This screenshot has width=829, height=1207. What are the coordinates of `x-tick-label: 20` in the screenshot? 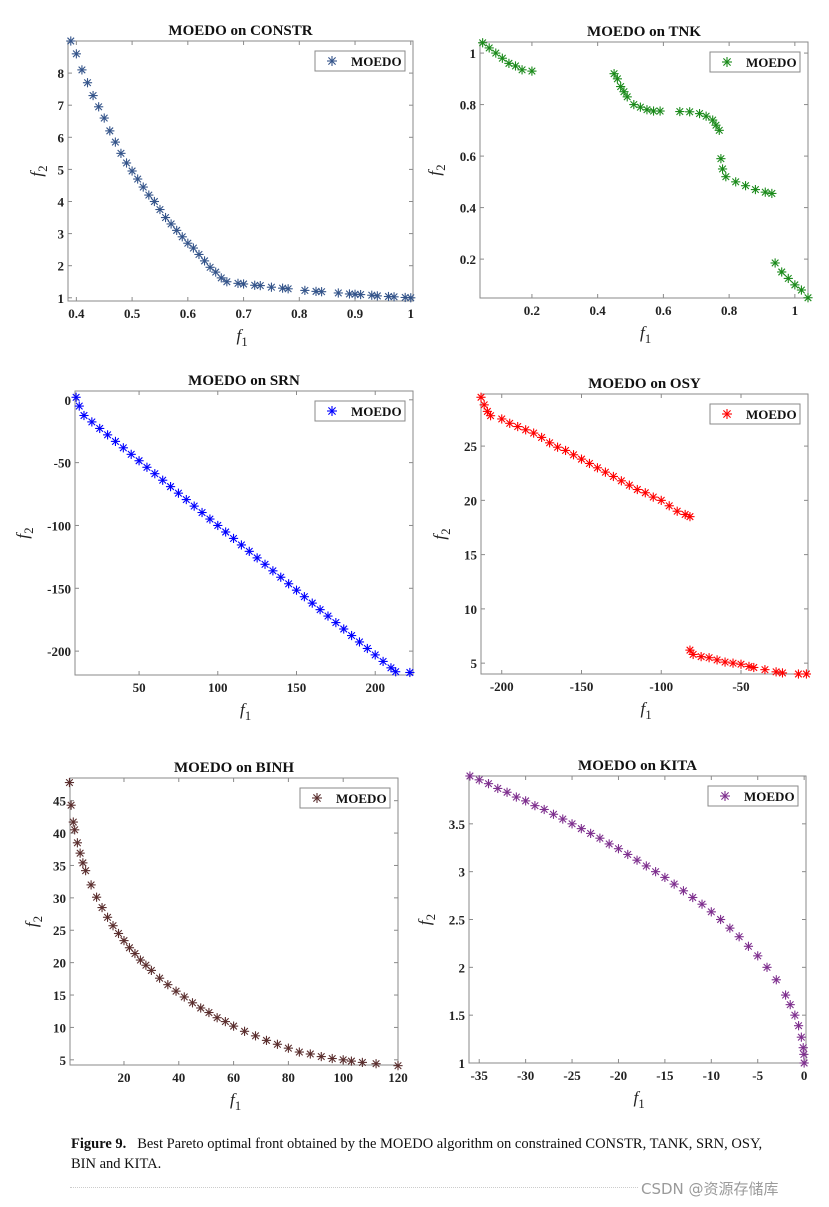 It's located at (123, 1077).